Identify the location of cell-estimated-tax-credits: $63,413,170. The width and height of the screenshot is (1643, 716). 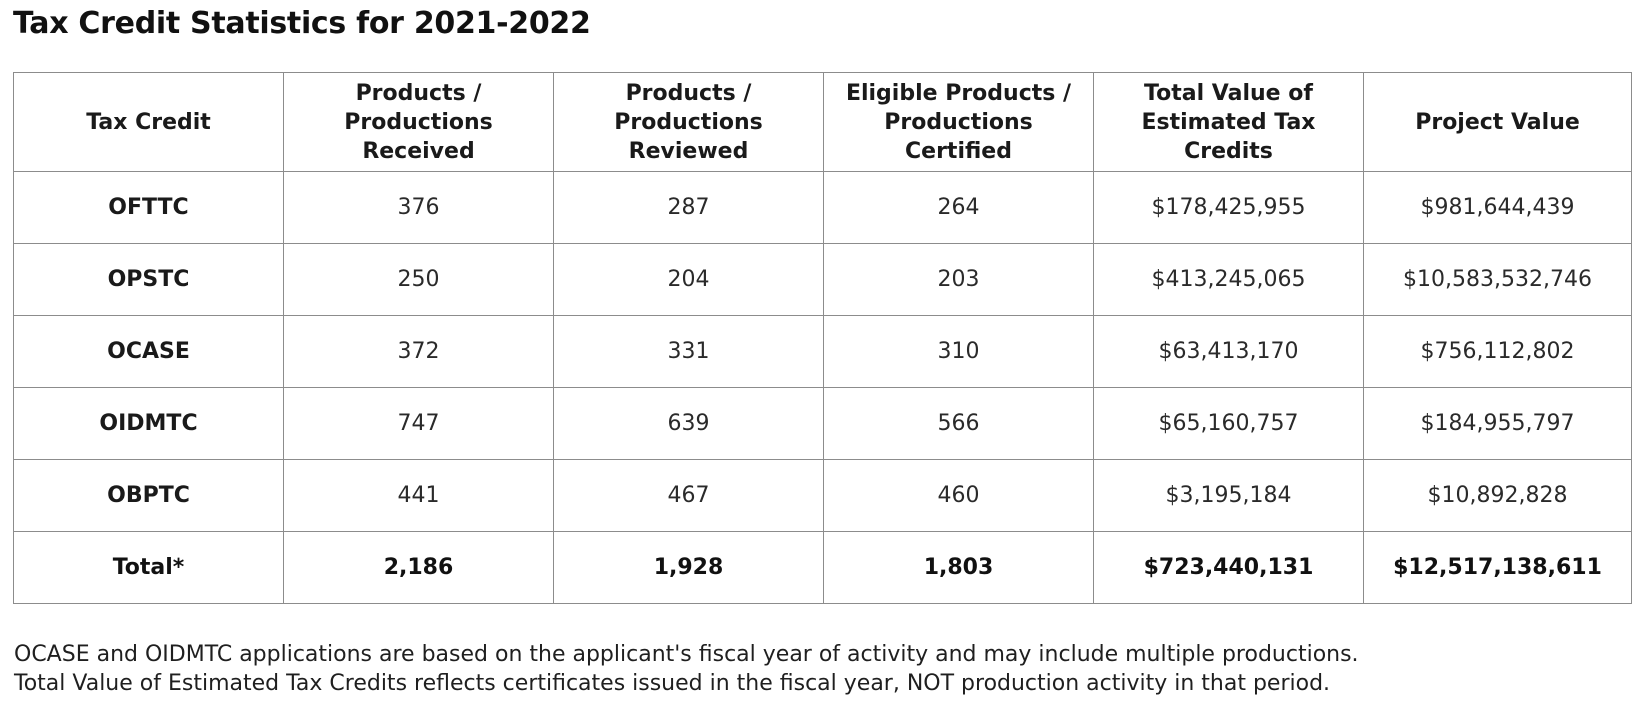
(1228, 351).